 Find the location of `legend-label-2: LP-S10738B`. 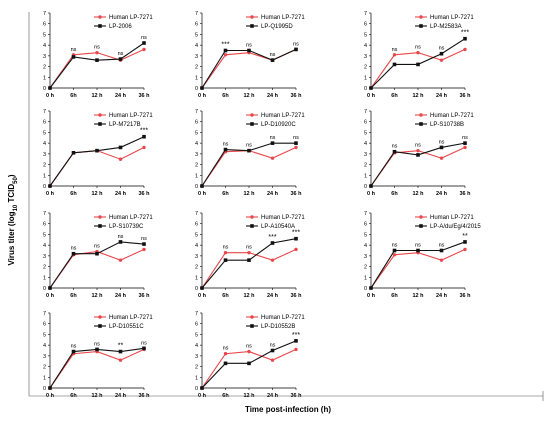

legend-label-2: LP-S10738B is located at coordinates (447, 125).